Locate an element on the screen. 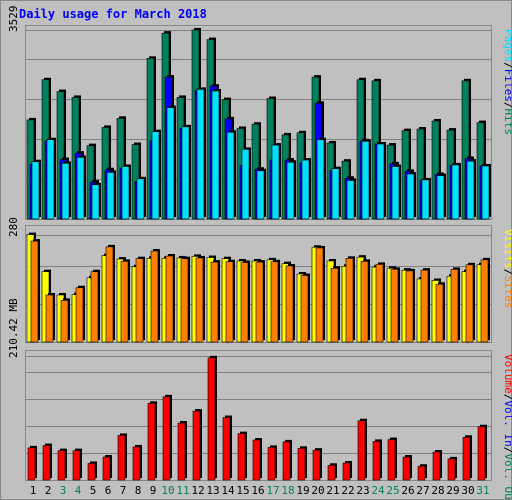 The width and height of the screenshot is (512, 500). legend-entry: Vol. In is located at coordinates (507, 423).